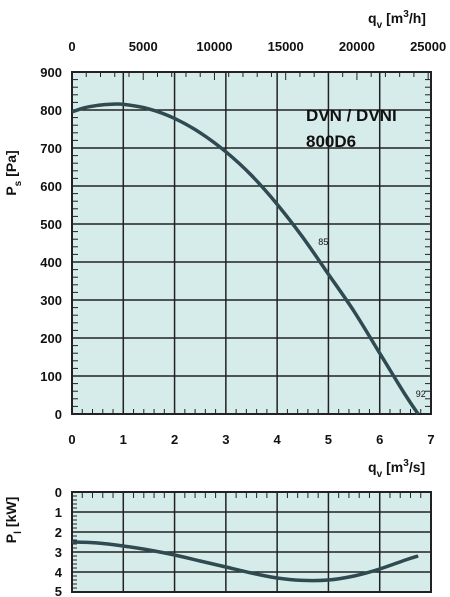  Describe the element at coordinates (357, 46) in the screenshot. I see `x2-tick-label: 20000` at that location.